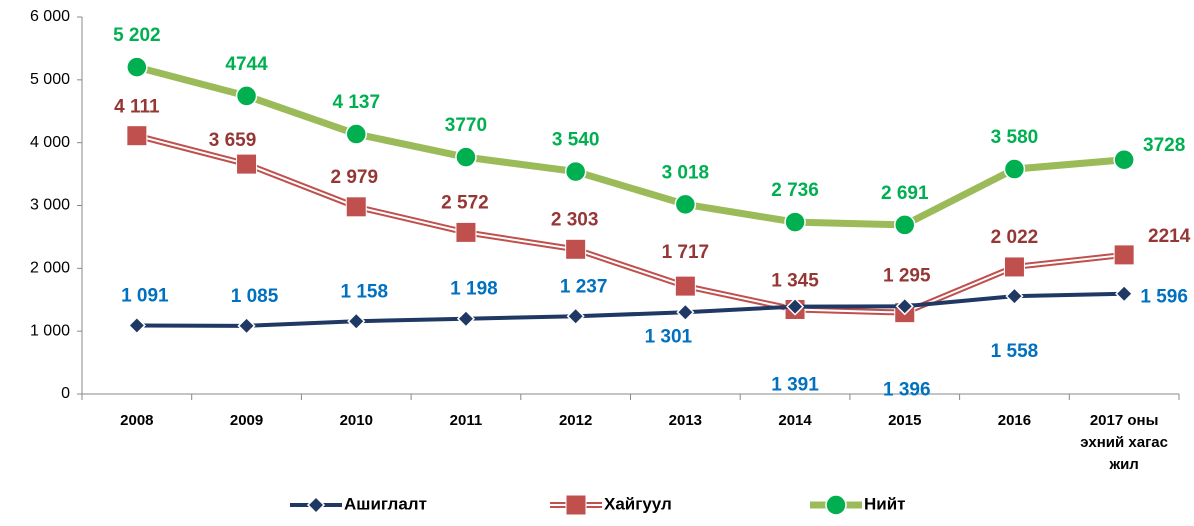 The image size is (1194, 526). What do you see at coordinates (246, 64) in the screenshot?
I see `data-label: 4744` at bounding box center [246, 64].